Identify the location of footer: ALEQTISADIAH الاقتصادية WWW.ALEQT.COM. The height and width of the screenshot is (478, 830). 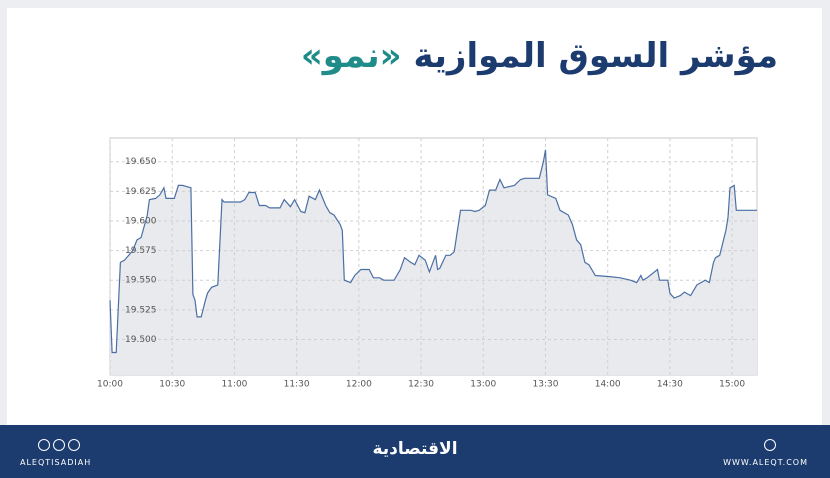
(415, 451).